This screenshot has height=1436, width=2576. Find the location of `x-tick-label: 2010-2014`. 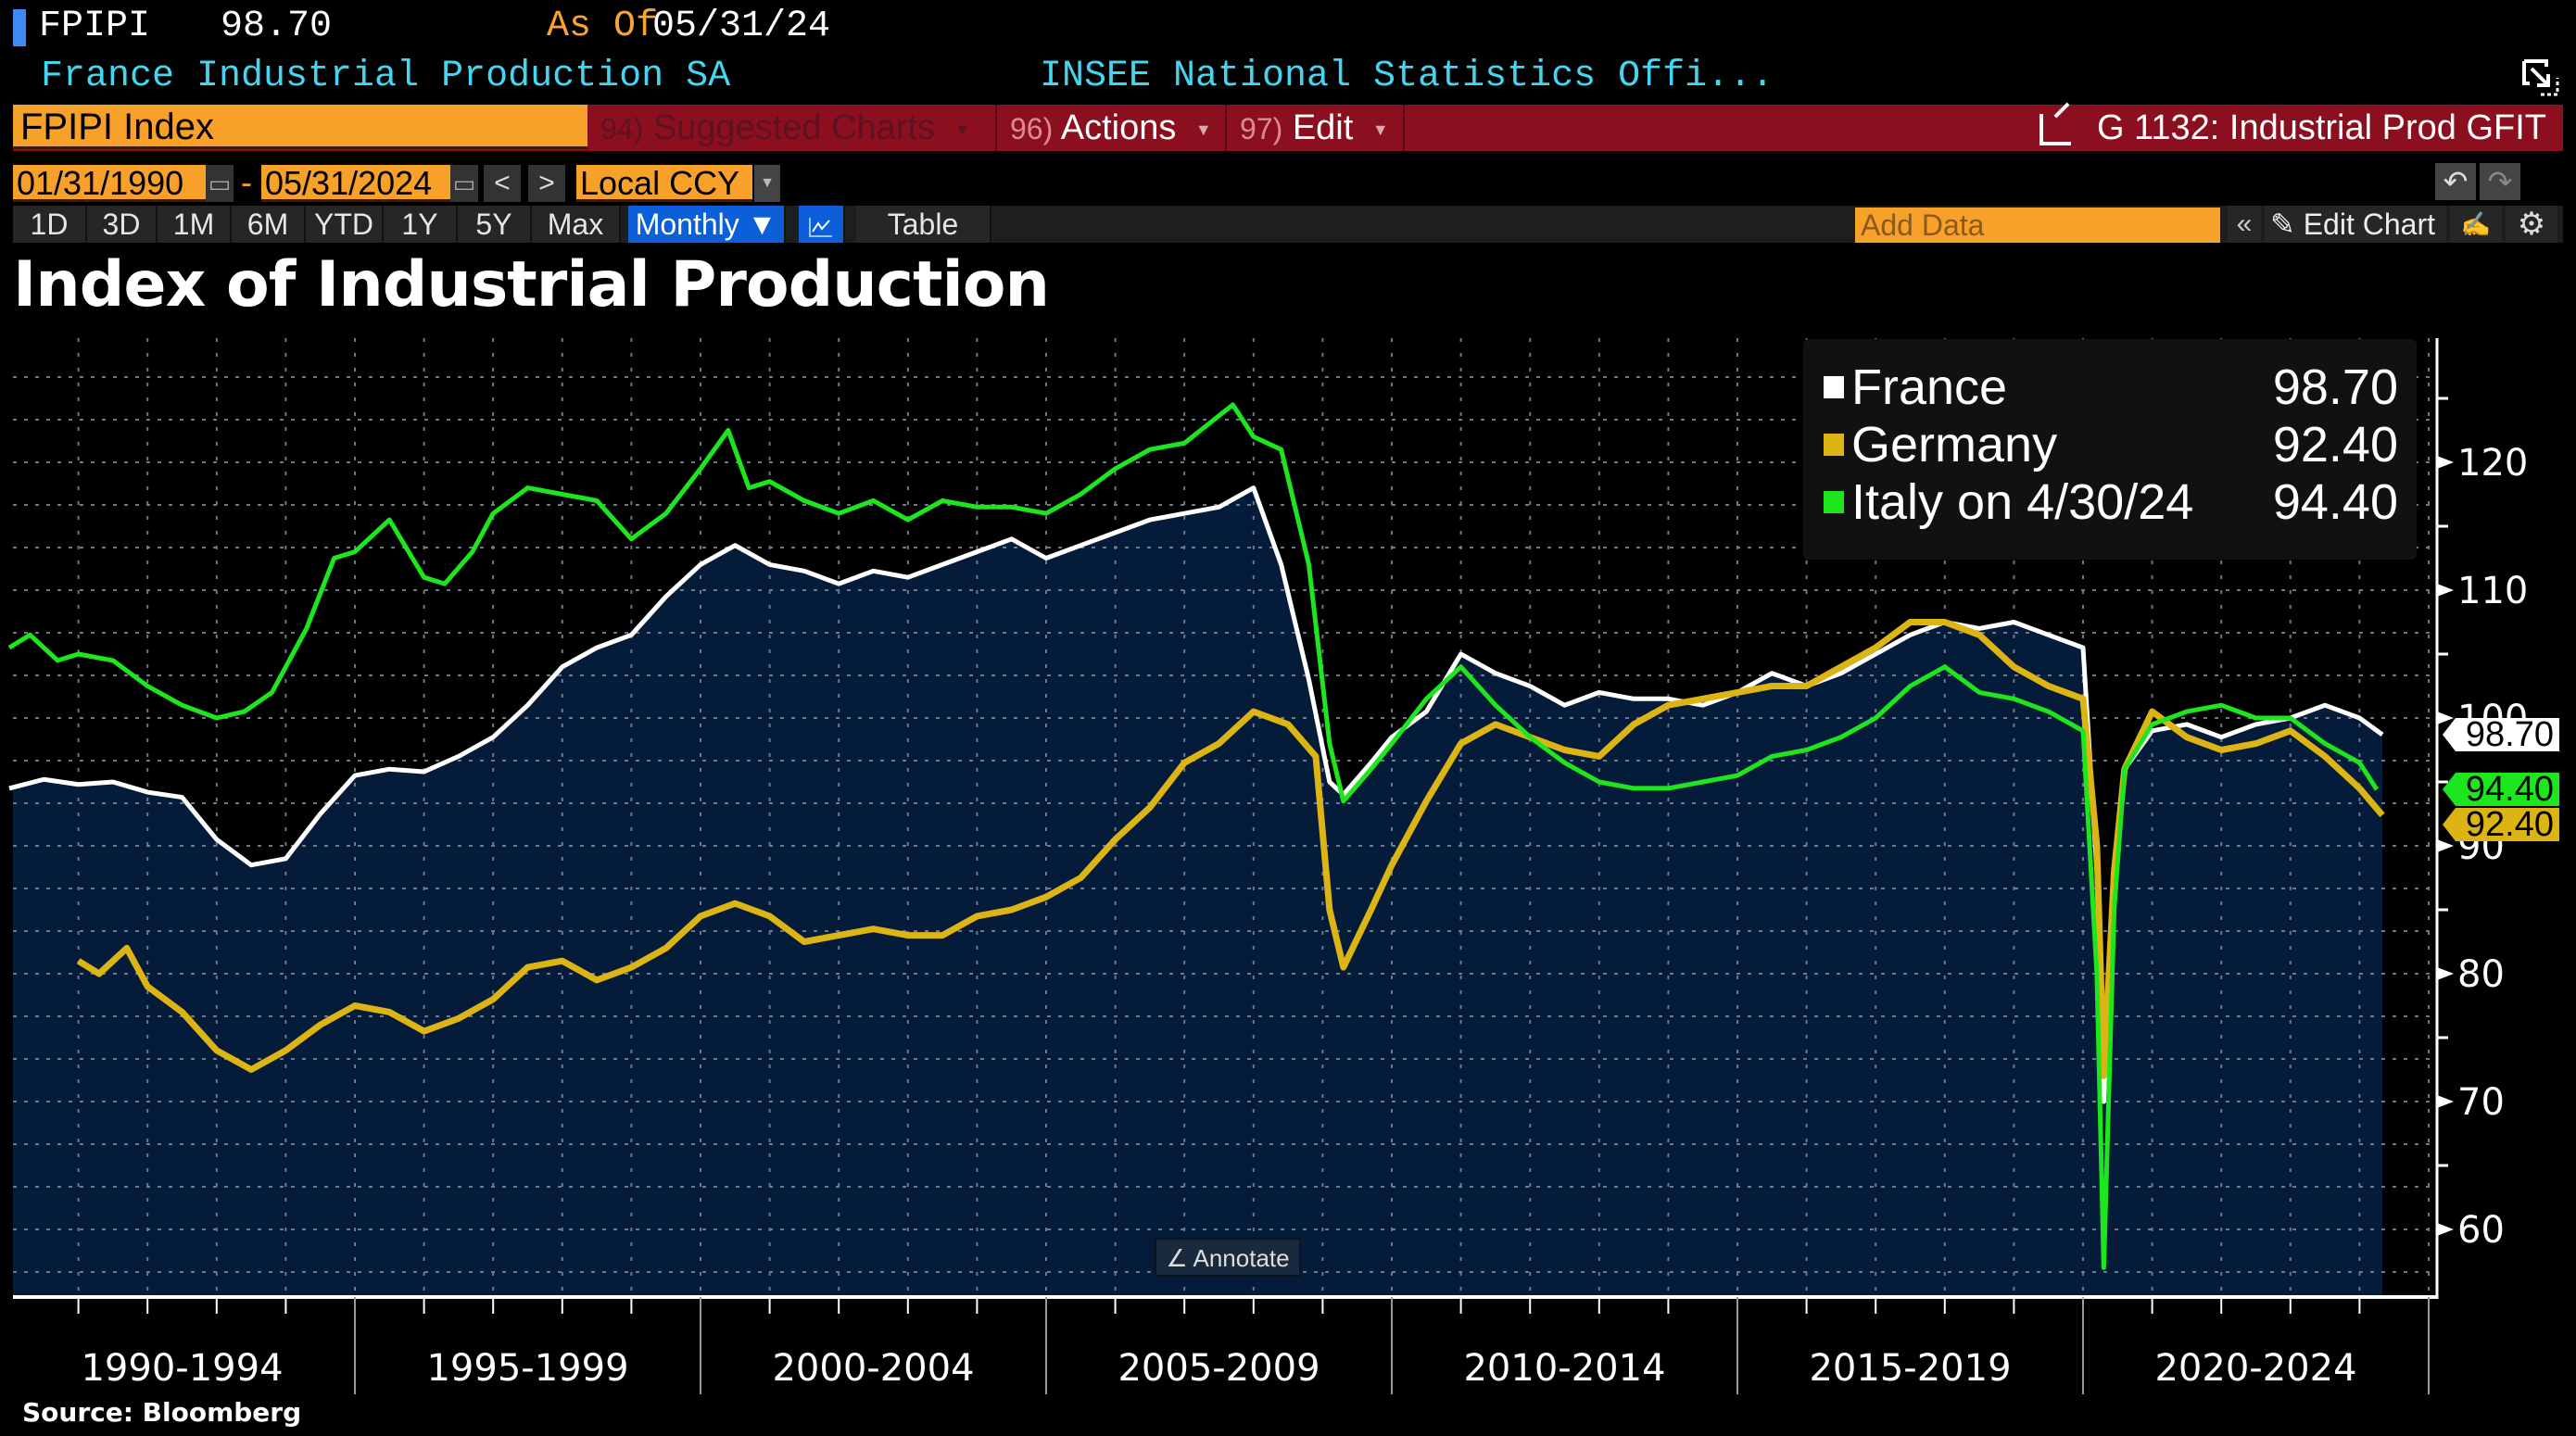

x-tick-label: 2010-2014 is located at coordinates (1564, 1368).